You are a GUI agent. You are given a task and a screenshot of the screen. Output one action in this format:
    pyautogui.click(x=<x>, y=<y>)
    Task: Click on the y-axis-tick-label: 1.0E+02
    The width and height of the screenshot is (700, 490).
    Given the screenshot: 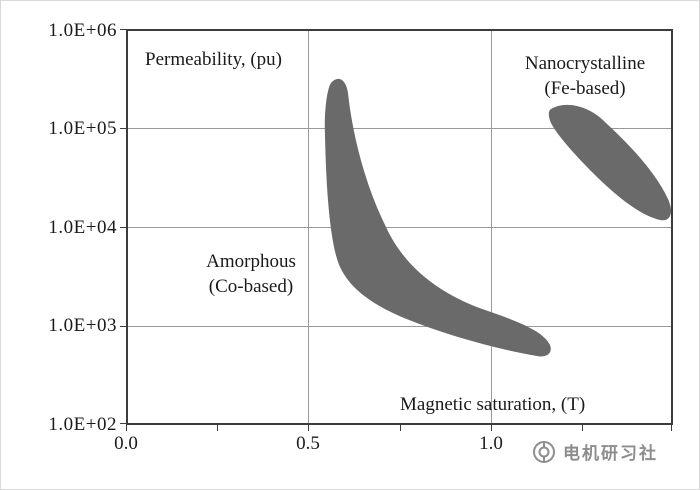 What is the action you would take?
    pyautogui.click(x=82, y=424)
    